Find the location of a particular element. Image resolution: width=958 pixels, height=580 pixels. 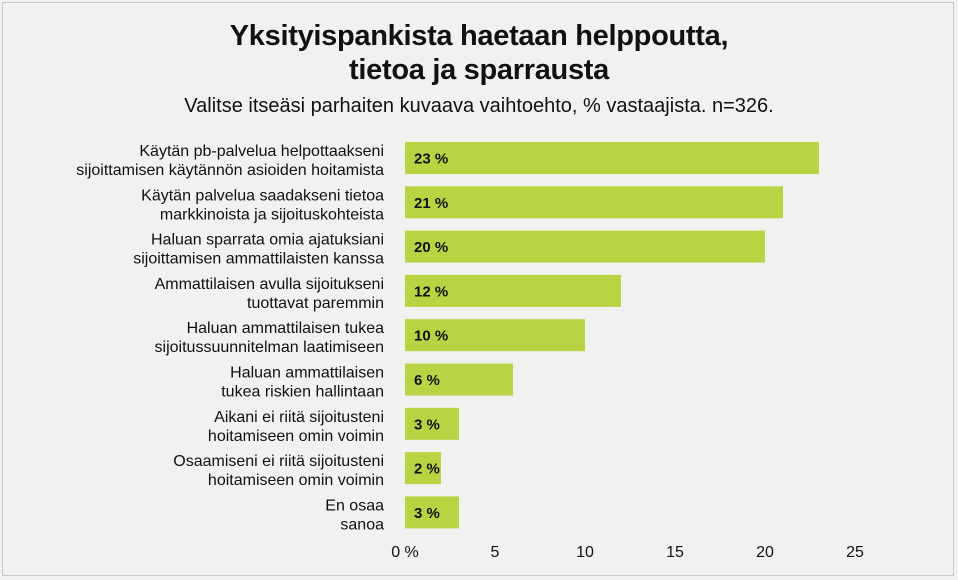

category-label-6-line-2: tukea riskien hallintaan is located at coordinates (302, 392).